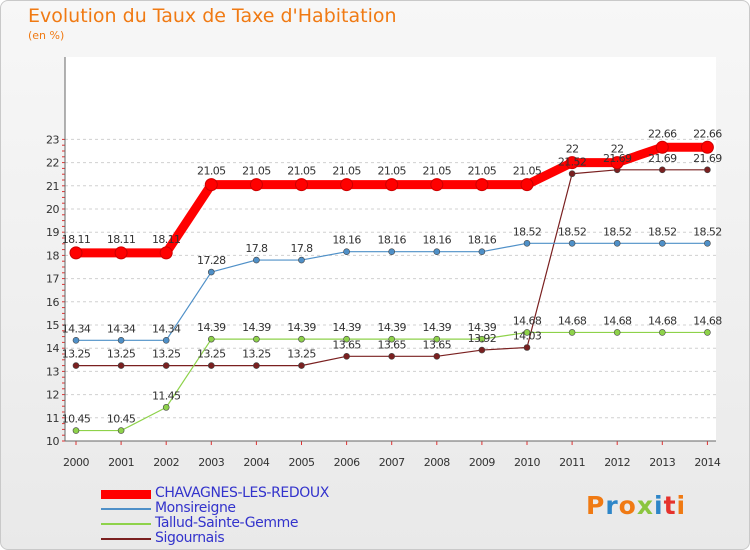  Describe the element at coordinates (166, 462) in the screenshot. I see `x-tick-label: 2002` at that location.